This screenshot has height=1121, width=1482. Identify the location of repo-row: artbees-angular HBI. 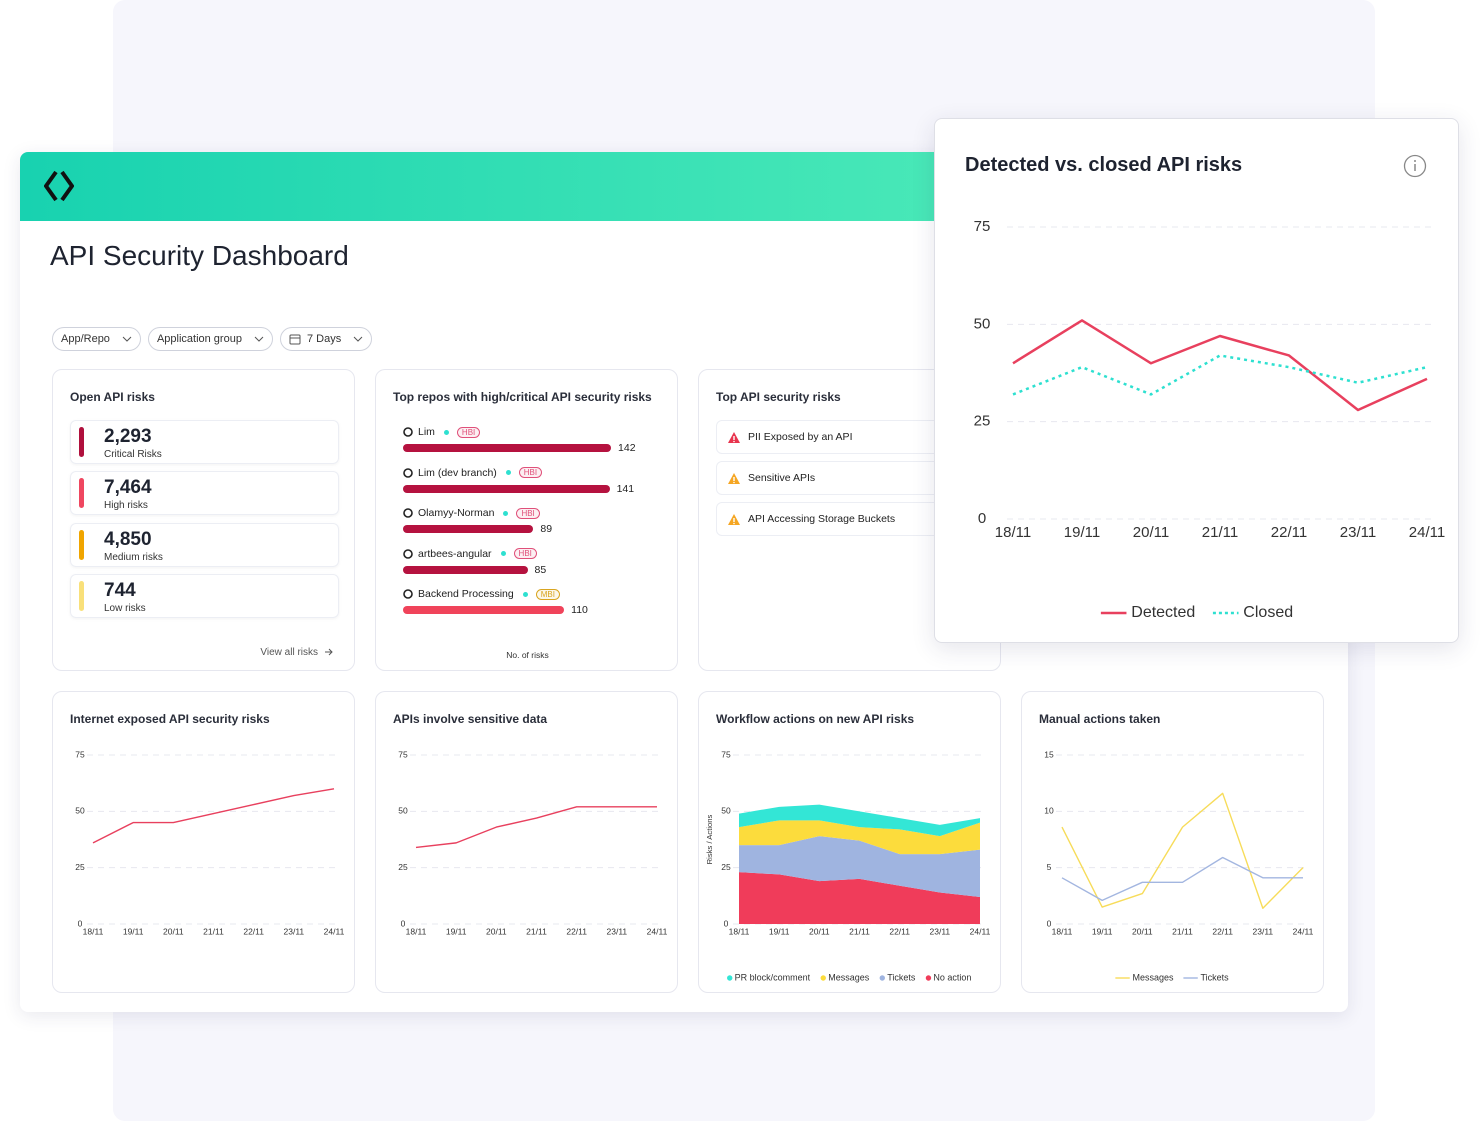
(533, 554).